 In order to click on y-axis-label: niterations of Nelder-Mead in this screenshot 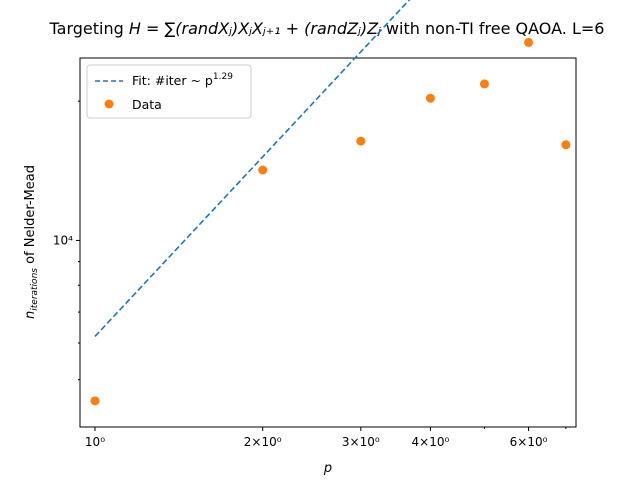, I will do `click(31, 242)`.